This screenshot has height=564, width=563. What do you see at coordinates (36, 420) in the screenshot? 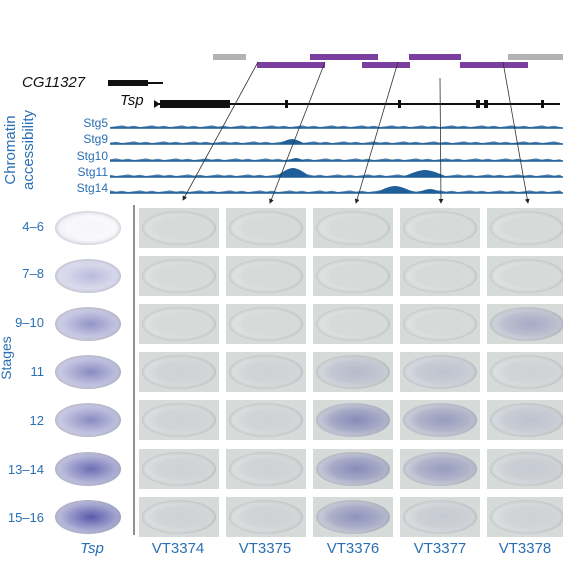
I see `stage-label-12: 12` at bounding box center [36, 420].